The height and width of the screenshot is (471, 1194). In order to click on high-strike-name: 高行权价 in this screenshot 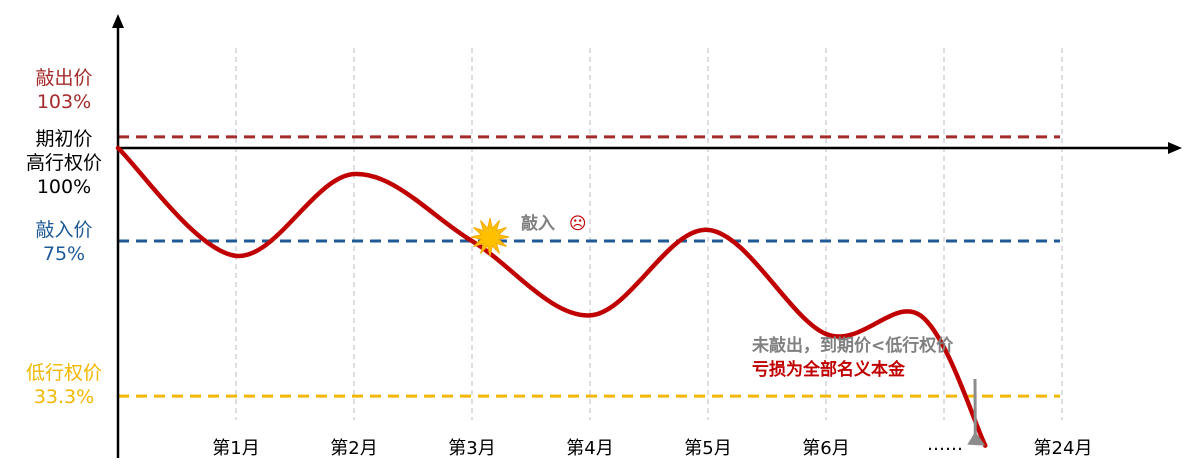, I will do `click(63, 163)`.